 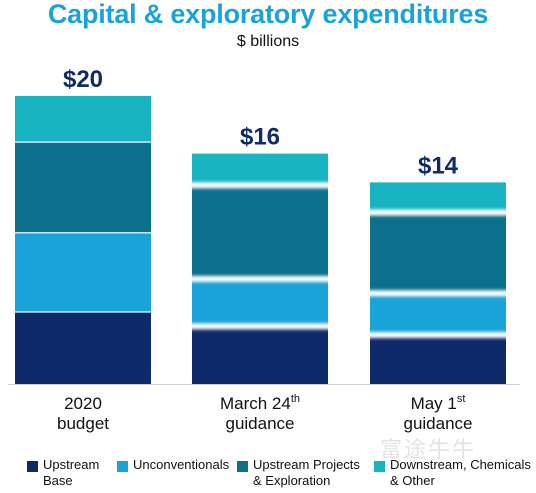 What do you see at coordinates (268, 41) in the screenshot?
I see `chart-subtitle: $ billions` at bounding box center [268, 41].